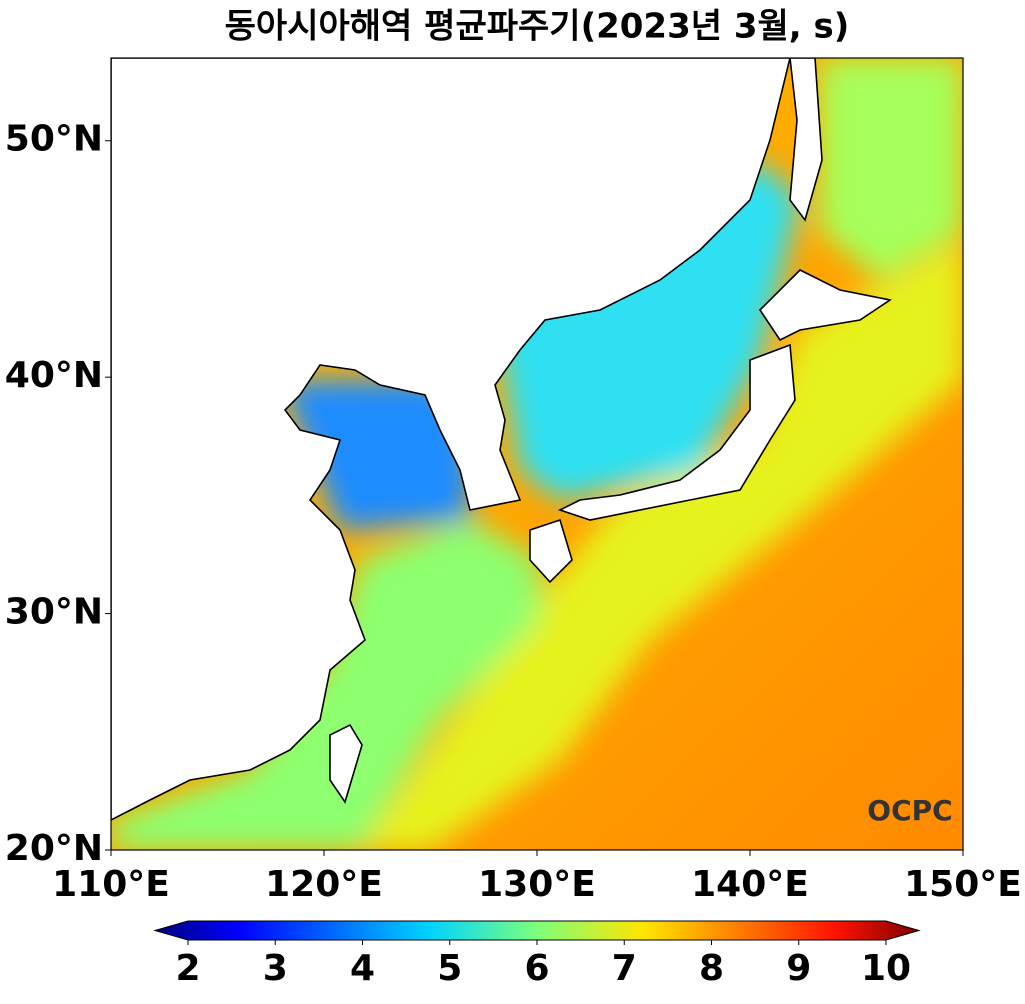 This screenshot has height=1004, width=1025. What do you see at coordinates (750, 884) in the screenshot?
I see `x-tick-label: 140°E` at bounding box center [750, 884].